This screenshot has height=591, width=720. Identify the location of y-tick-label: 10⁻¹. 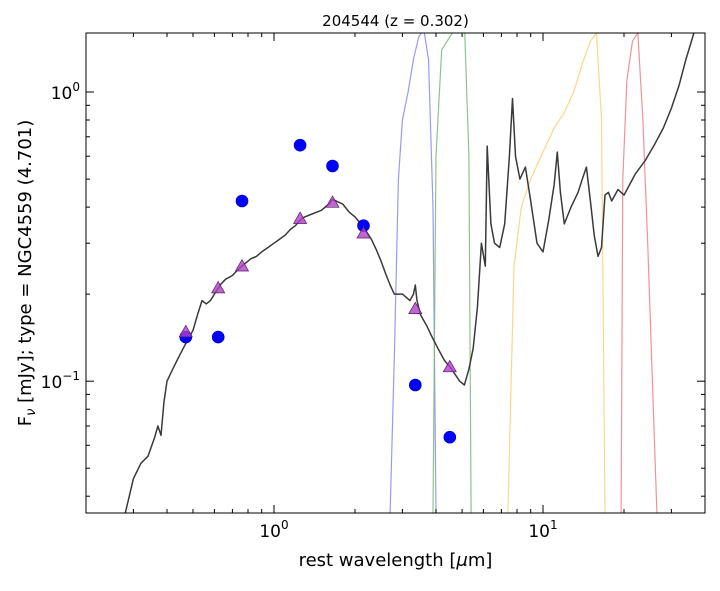
(60, 381).